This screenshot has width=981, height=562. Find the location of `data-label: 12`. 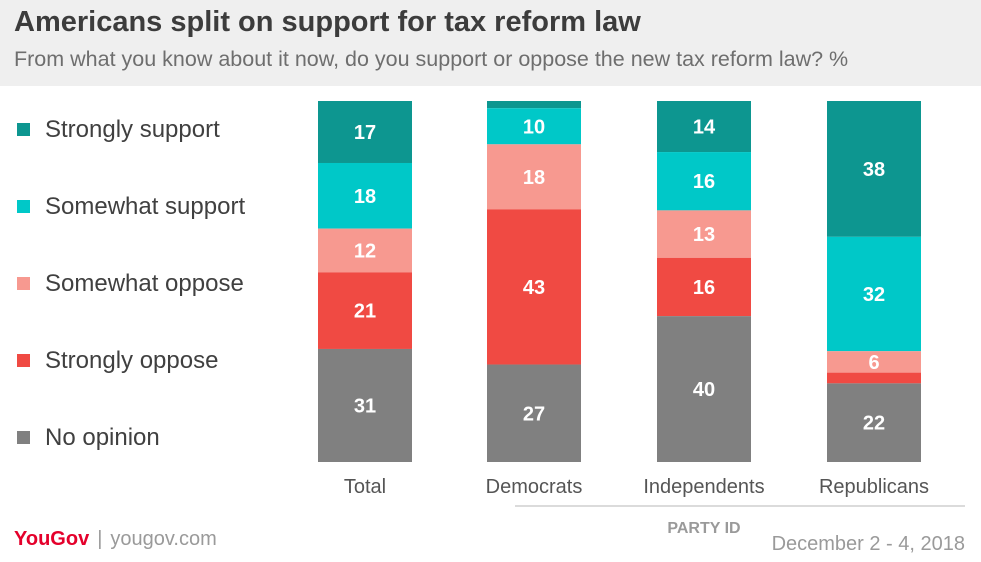

data-label: 12 is located at coordinates (365, 252).